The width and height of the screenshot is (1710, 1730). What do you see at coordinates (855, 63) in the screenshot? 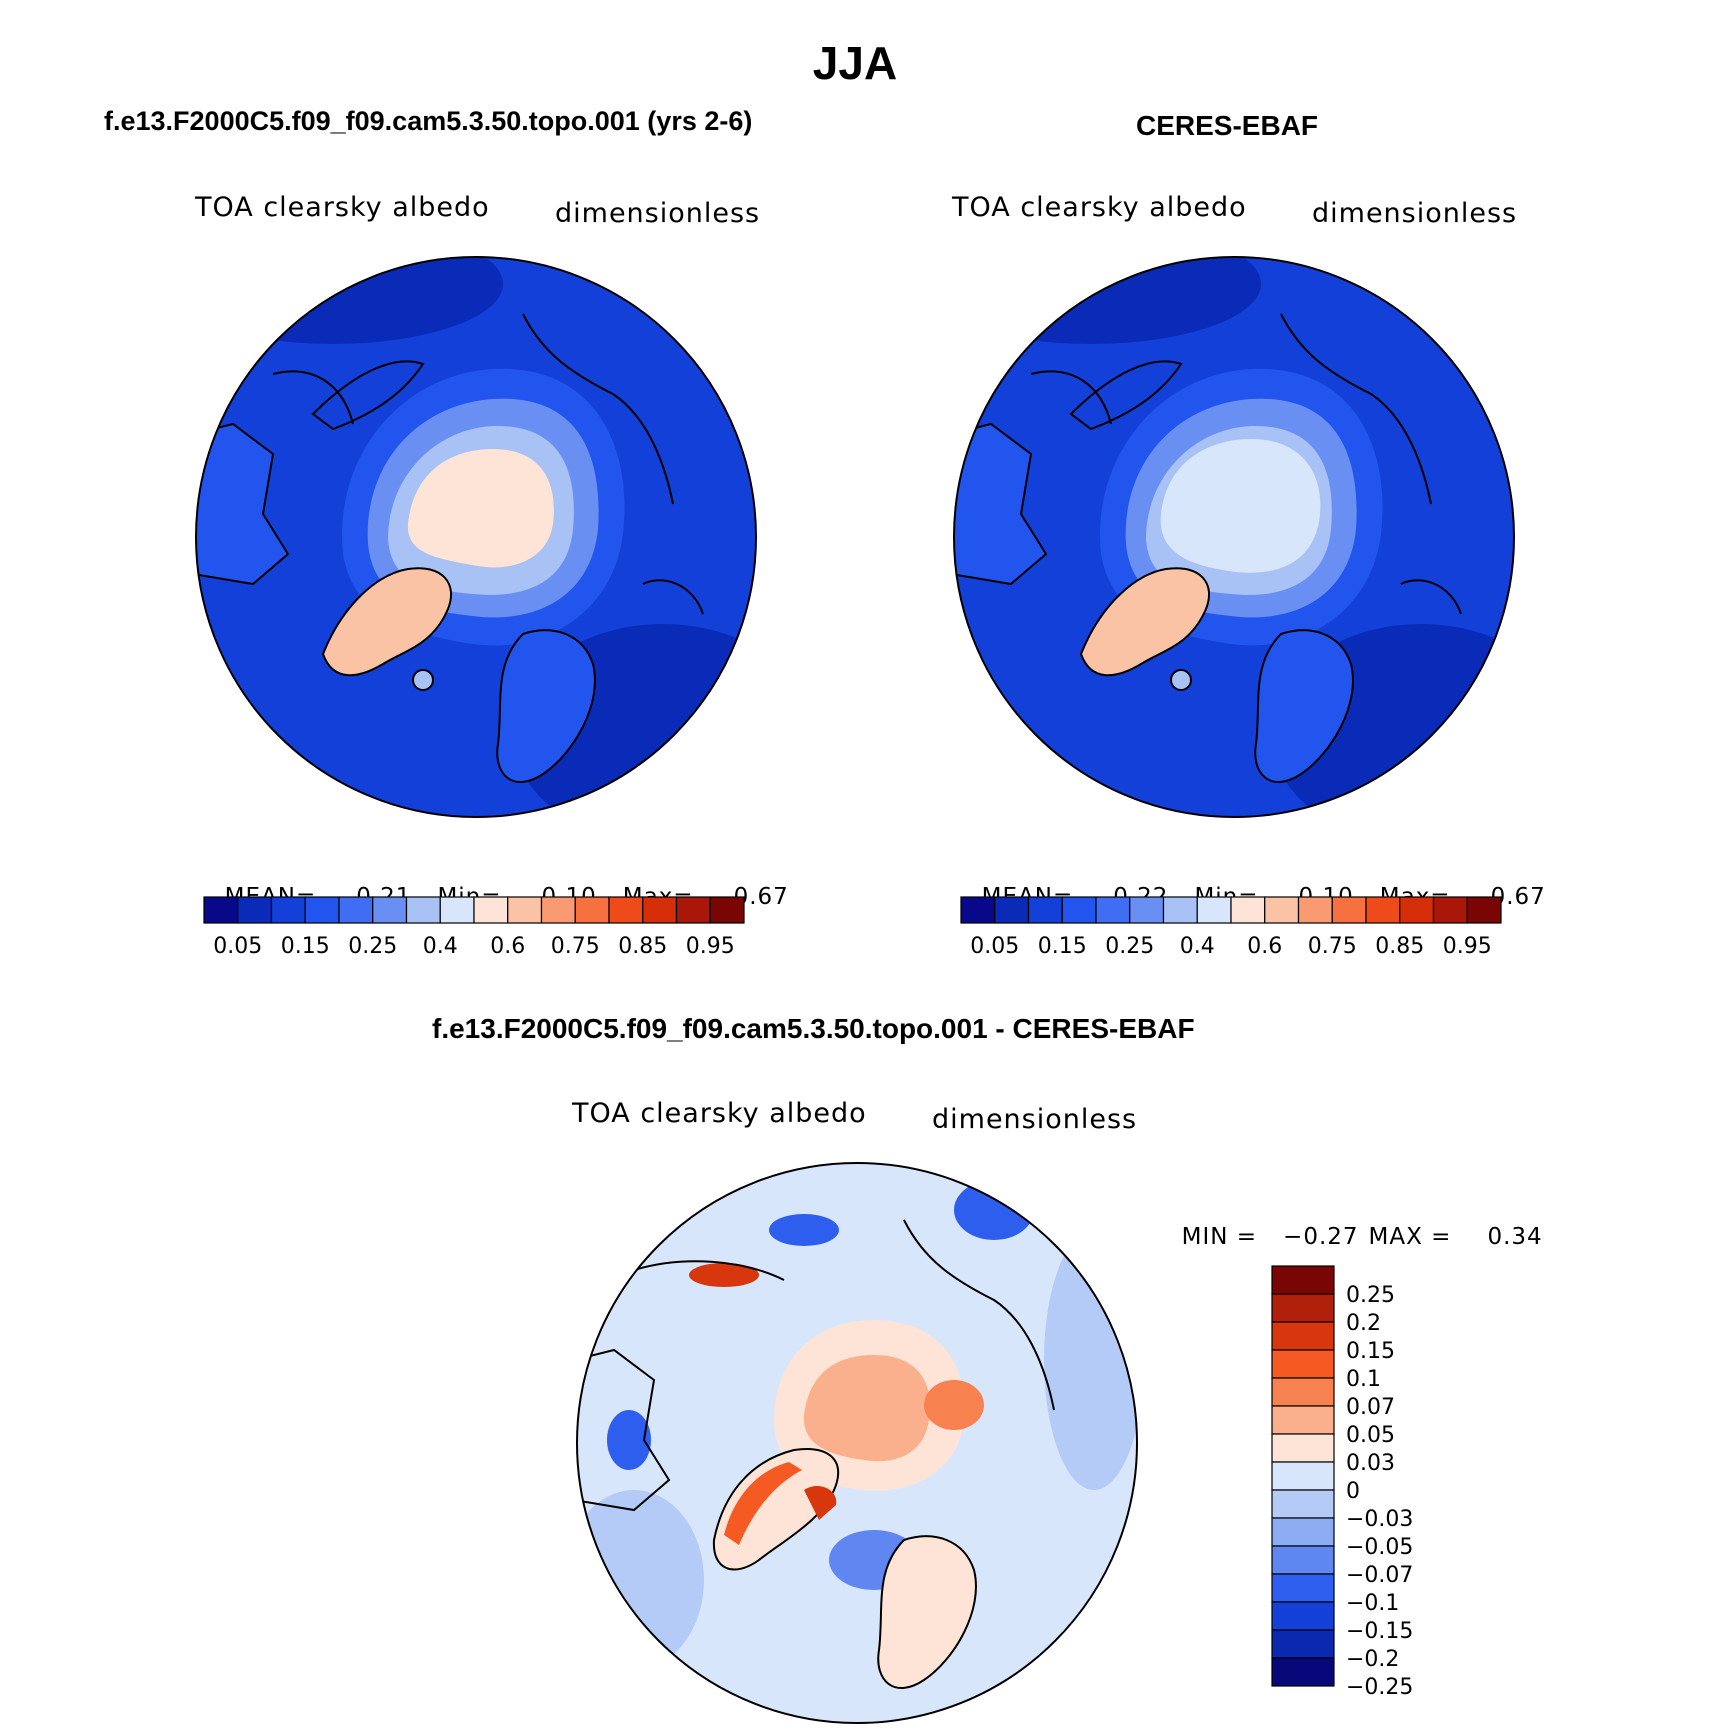
I see `figure-title: JJA` at bounding box center [855, 63].